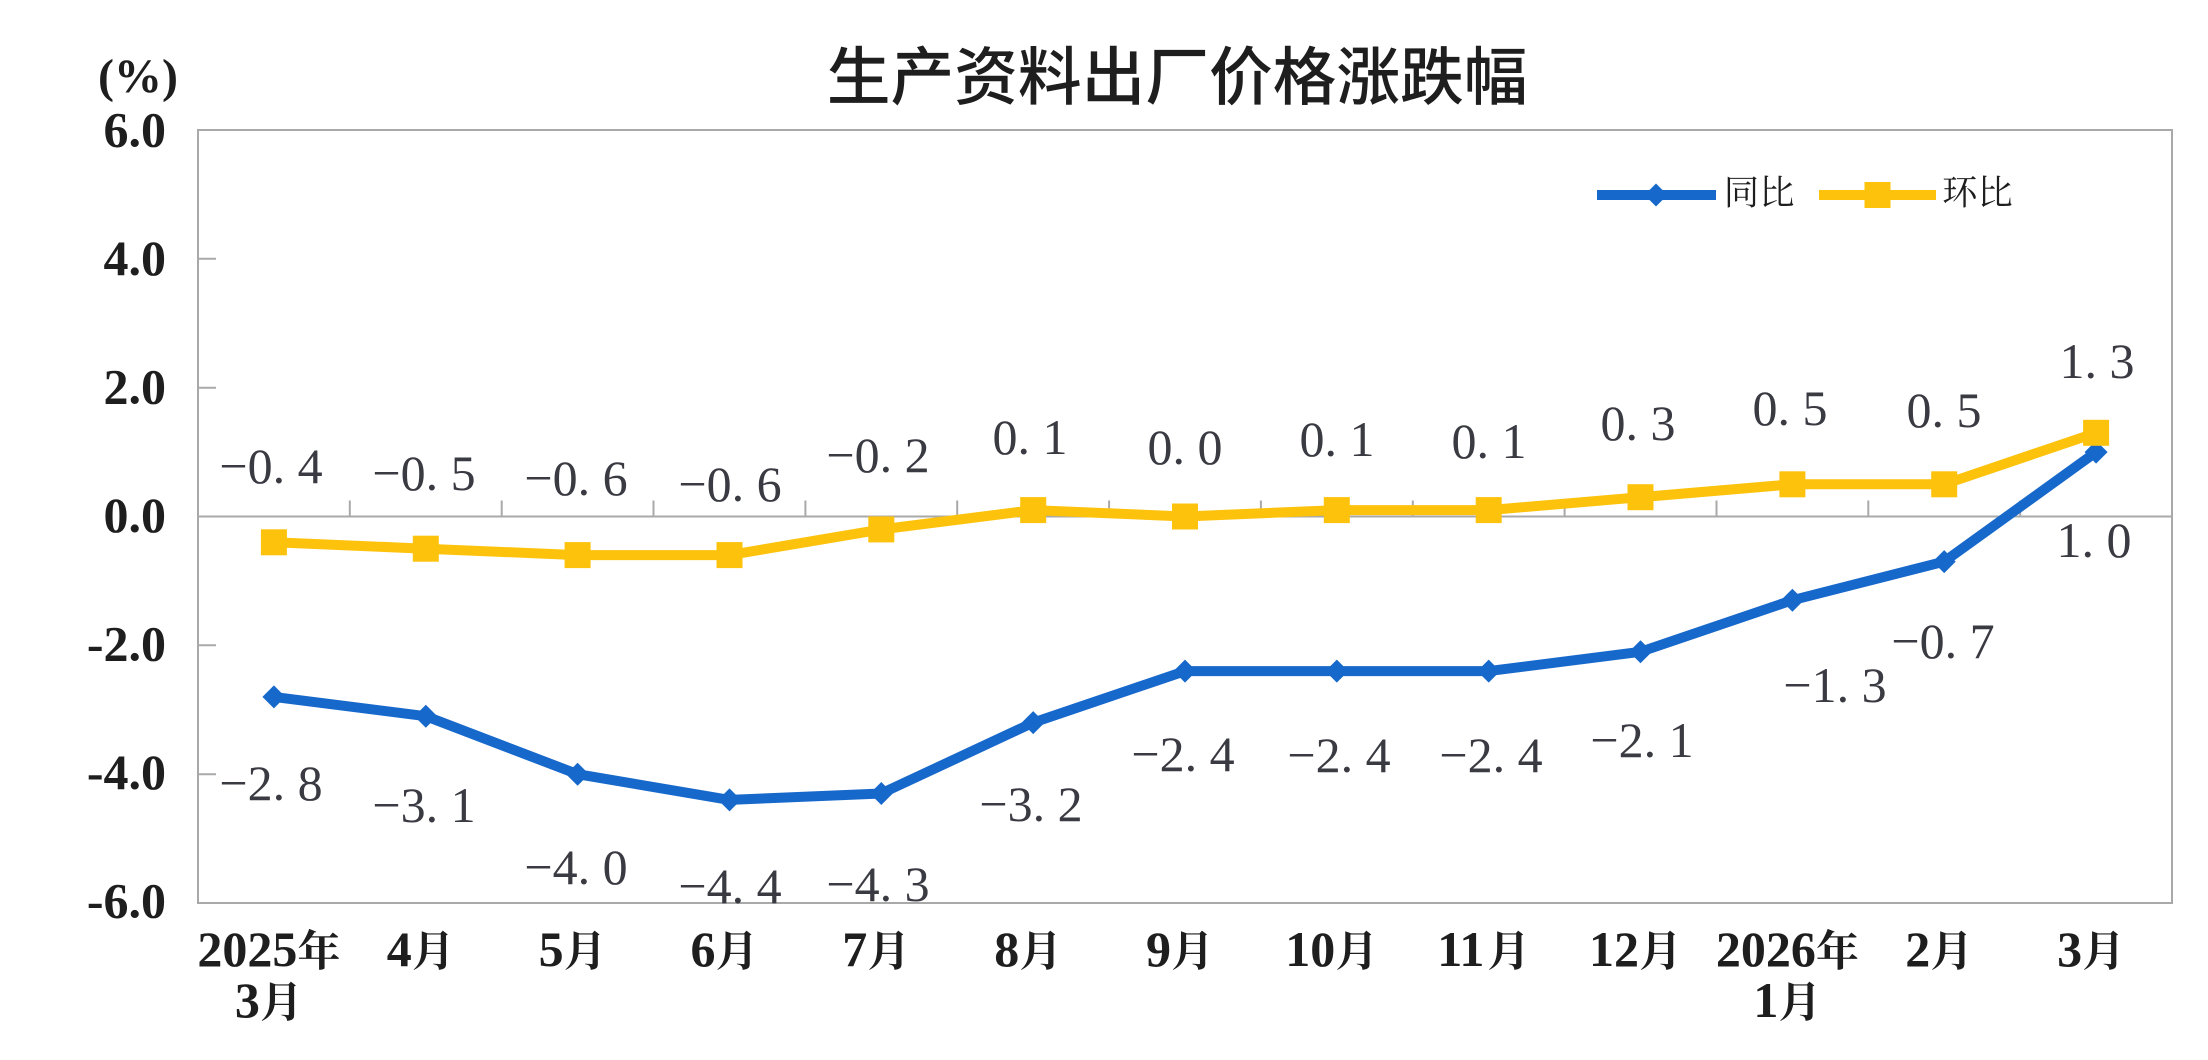  What do you see at coordinates (1614, 949) in the screenshot?
I see `svg-text: 12` at bounding box center [1614, 949].